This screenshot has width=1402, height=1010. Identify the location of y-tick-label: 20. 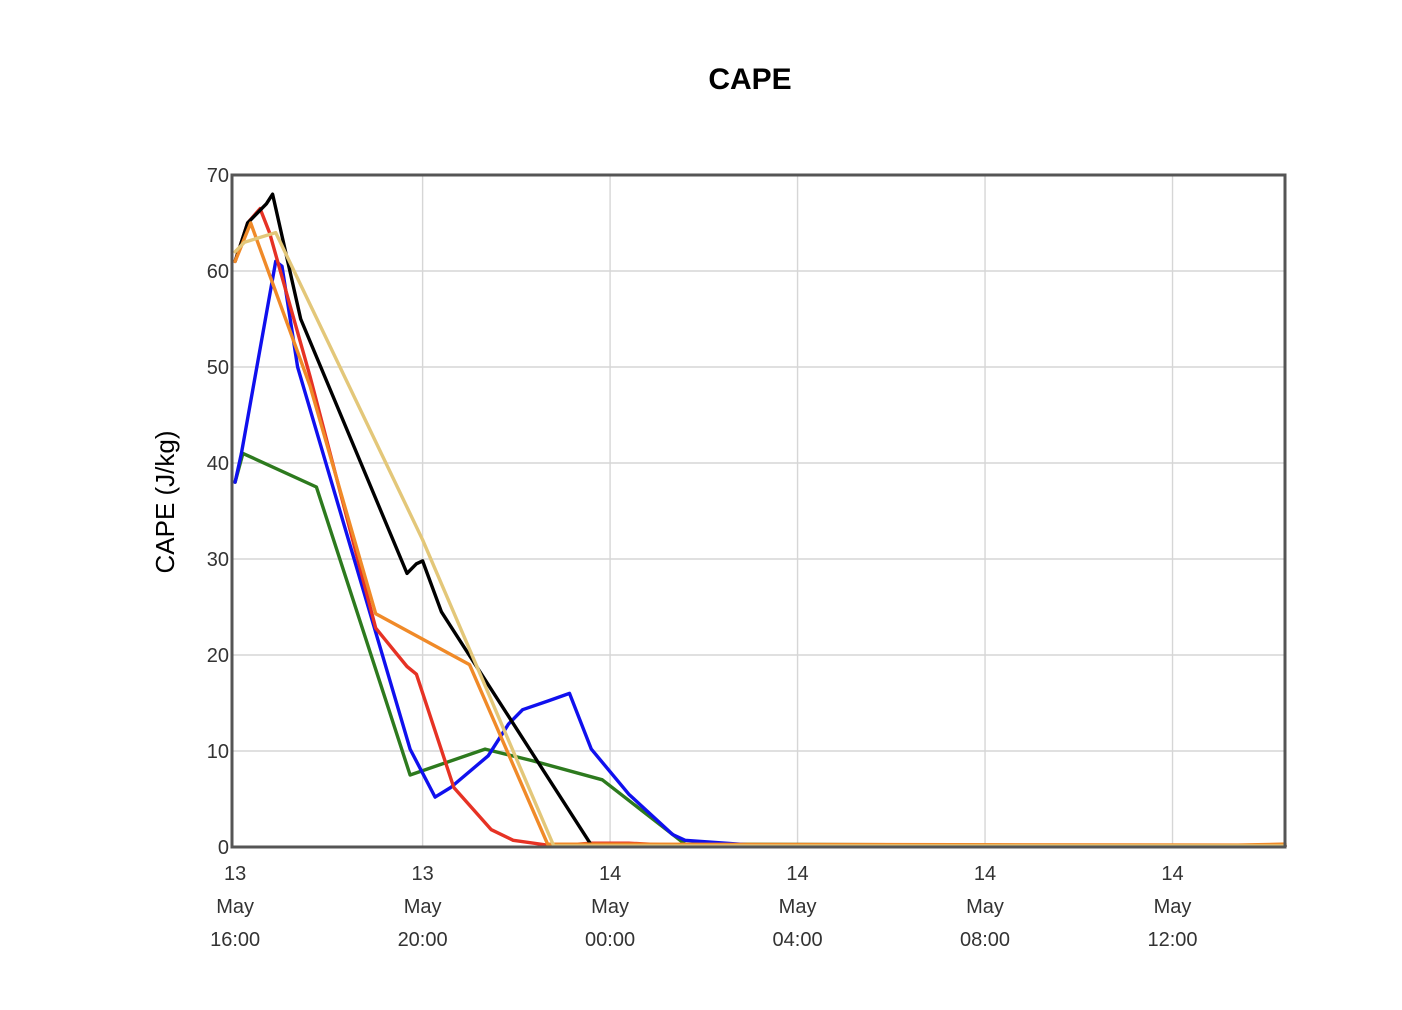
(218, 656).